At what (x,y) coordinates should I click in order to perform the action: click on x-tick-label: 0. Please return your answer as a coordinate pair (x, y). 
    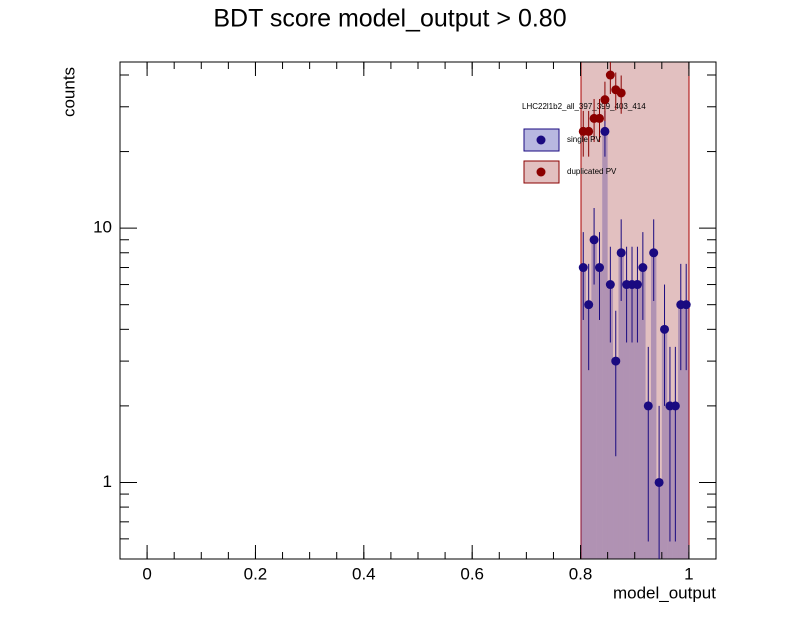
    Looking at the image, I should click on (146, 573).